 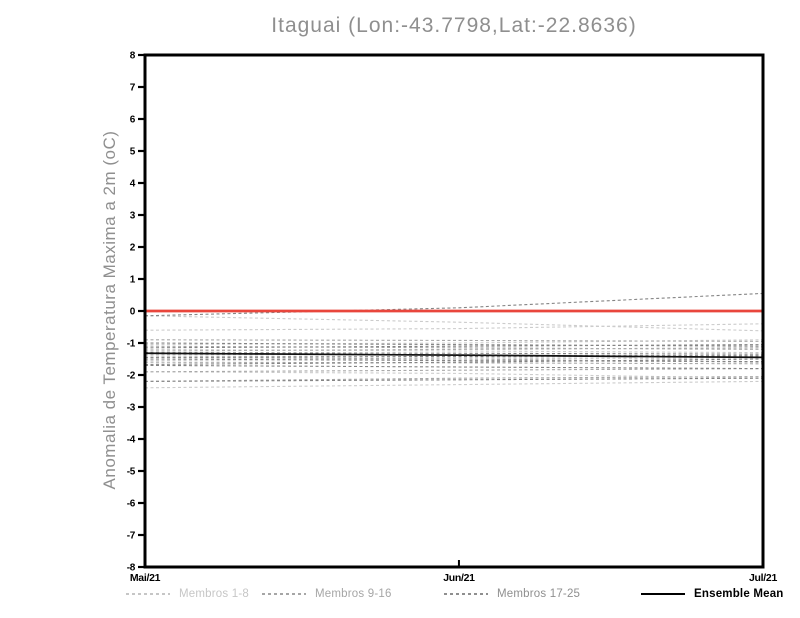 What do you see at coordinates (133, 312) in the screenshot?
I see `y-tick-label: 0` at bounding box center [133, 312].